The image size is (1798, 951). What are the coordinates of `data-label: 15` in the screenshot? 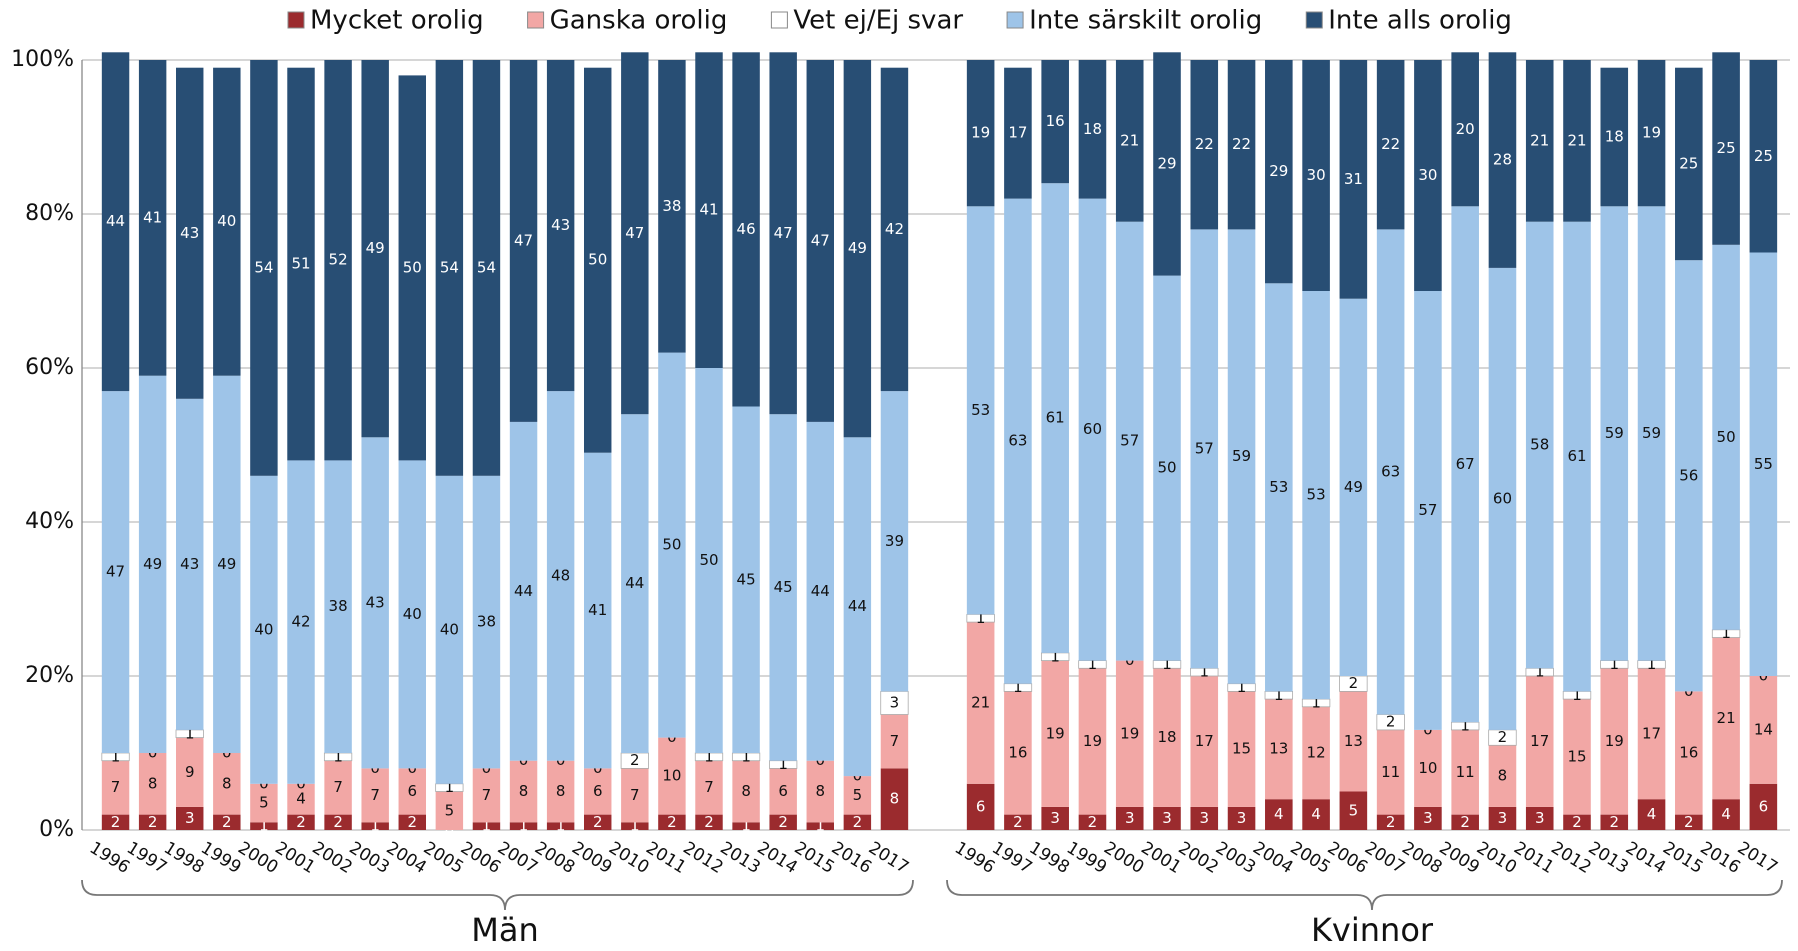 It's located at (1241, 749).